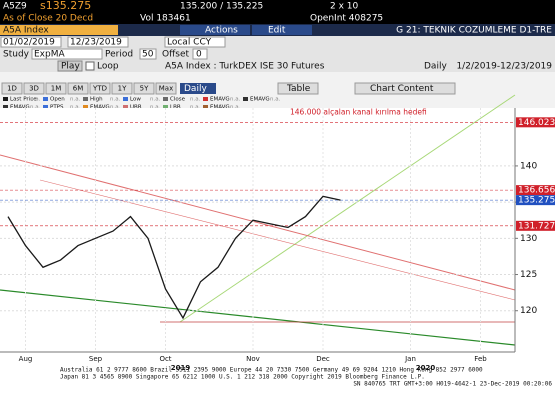 The height and width of the screenshot is (400, 555). I want to click on offset-input, so click(200, 54).